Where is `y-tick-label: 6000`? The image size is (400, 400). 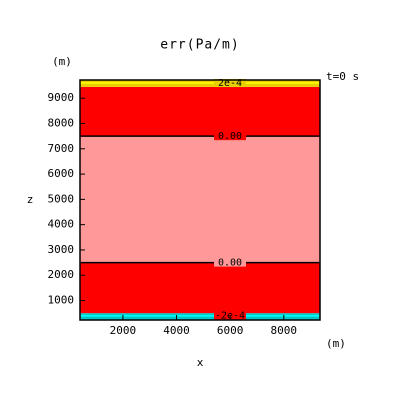
y-tick-label: 6000 is located at coordinates (61, 173).